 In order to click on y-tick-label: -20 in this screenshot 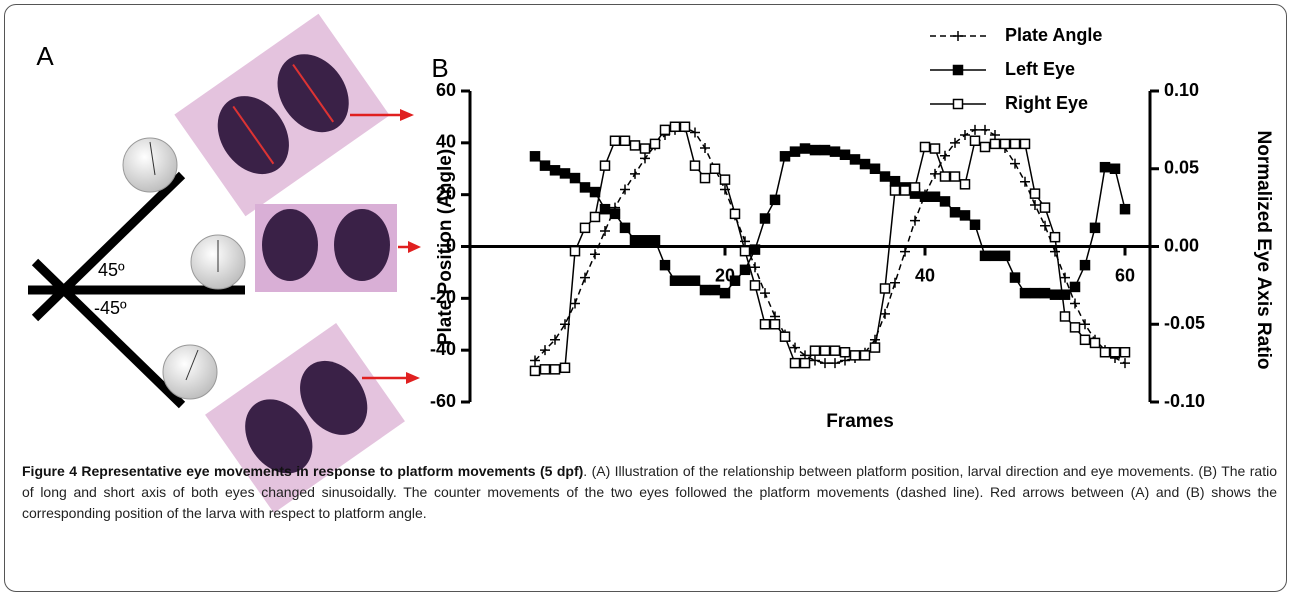, I will do `click(443, 297)`.